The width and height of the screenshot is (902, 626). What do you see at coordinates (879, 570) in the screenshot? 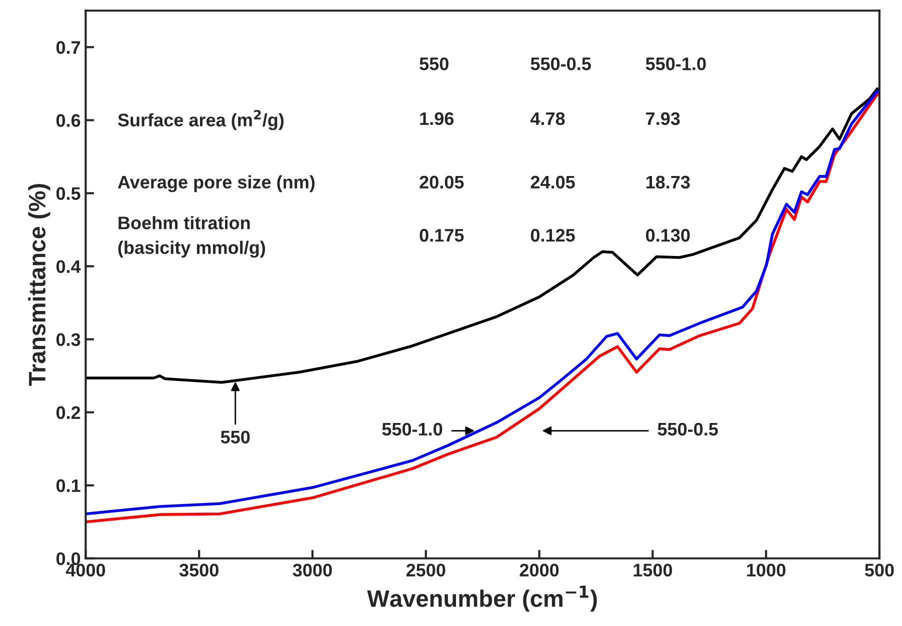
I see `x-tick-label: 500` at bounding box center [879, 570].